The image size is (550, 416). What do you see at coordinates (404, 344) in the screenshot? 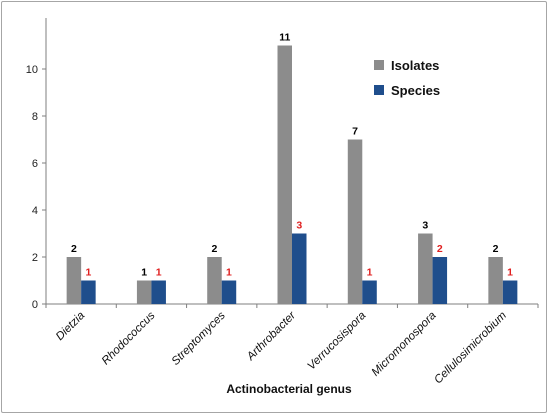
I see `x-tick-label: Micromonospora` at bounding box center [404, 344].